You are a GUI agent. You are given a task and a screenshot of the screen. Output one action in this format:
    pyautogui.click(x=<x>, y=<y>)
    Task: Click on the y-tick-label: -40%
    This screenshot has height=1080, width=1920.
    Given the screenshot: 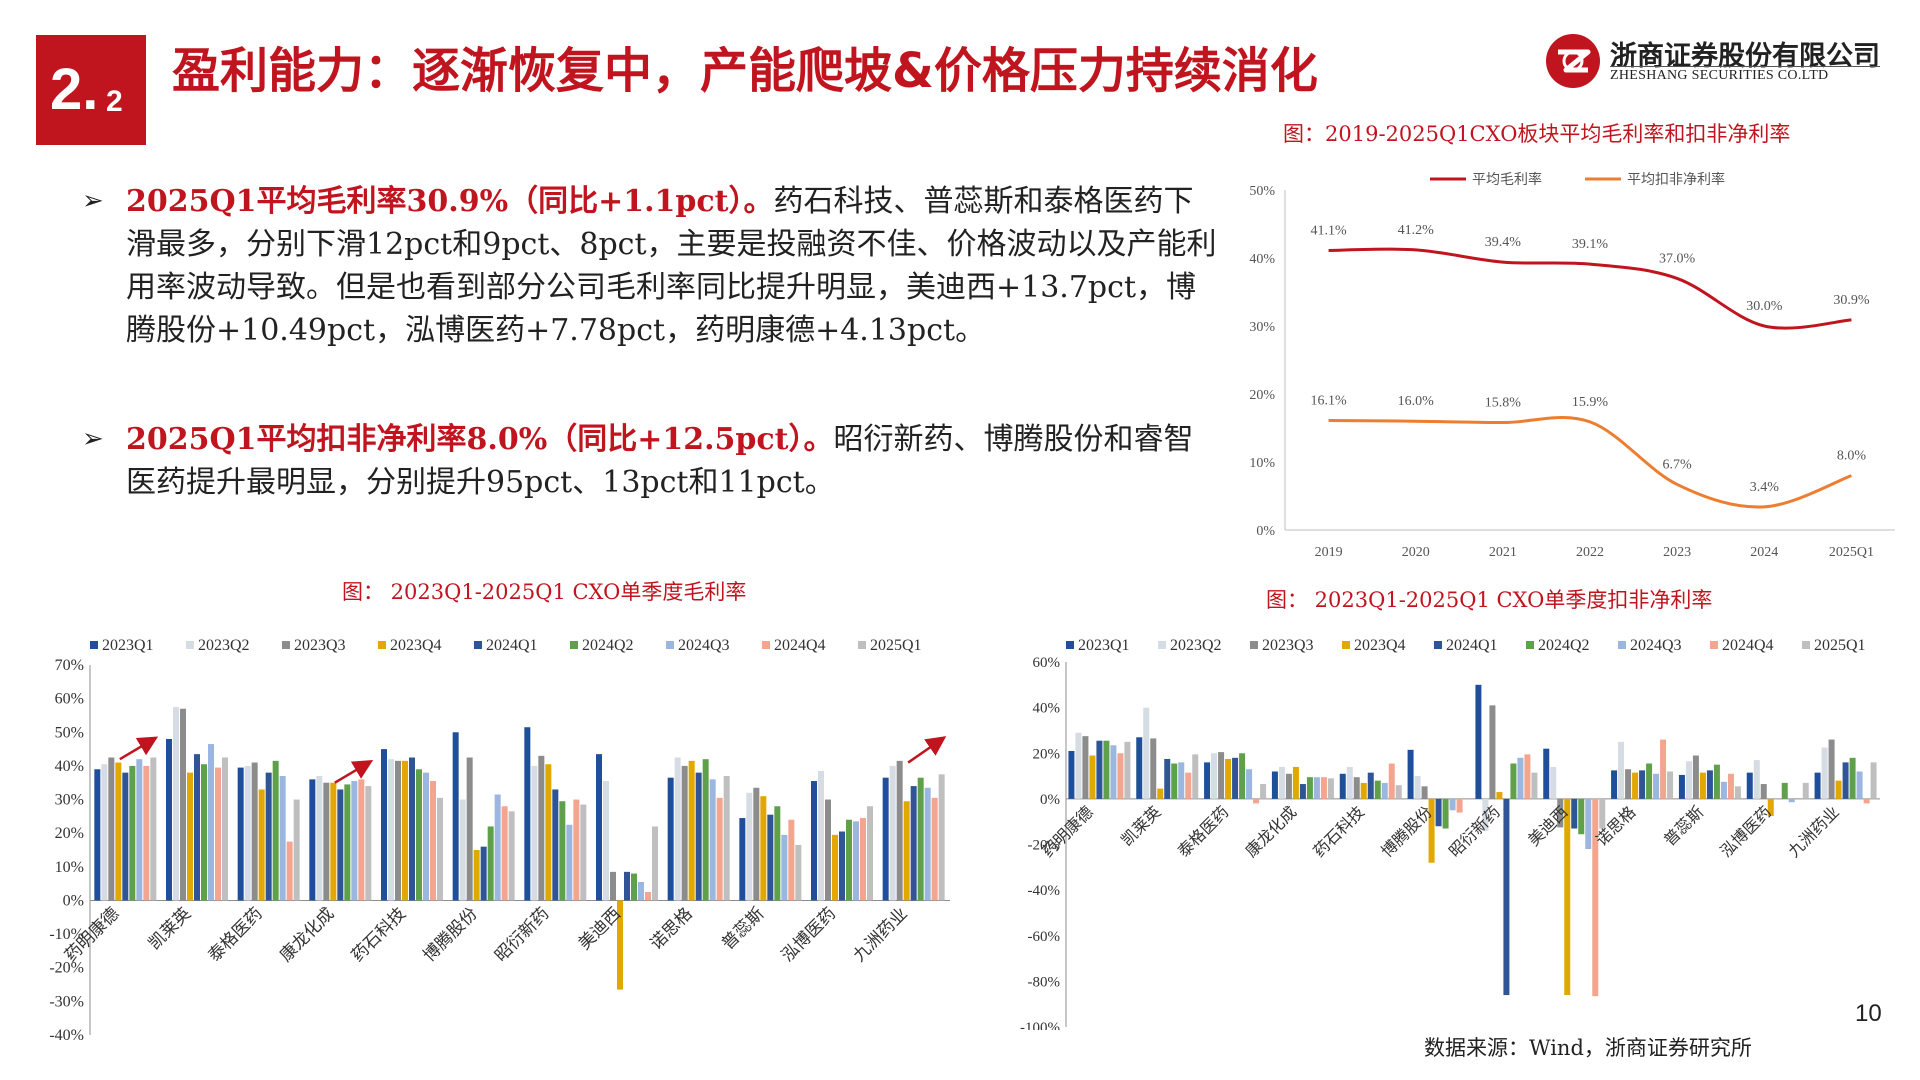 What is the action you would take?
    pyautogui.click(x=1044, y=891)
    